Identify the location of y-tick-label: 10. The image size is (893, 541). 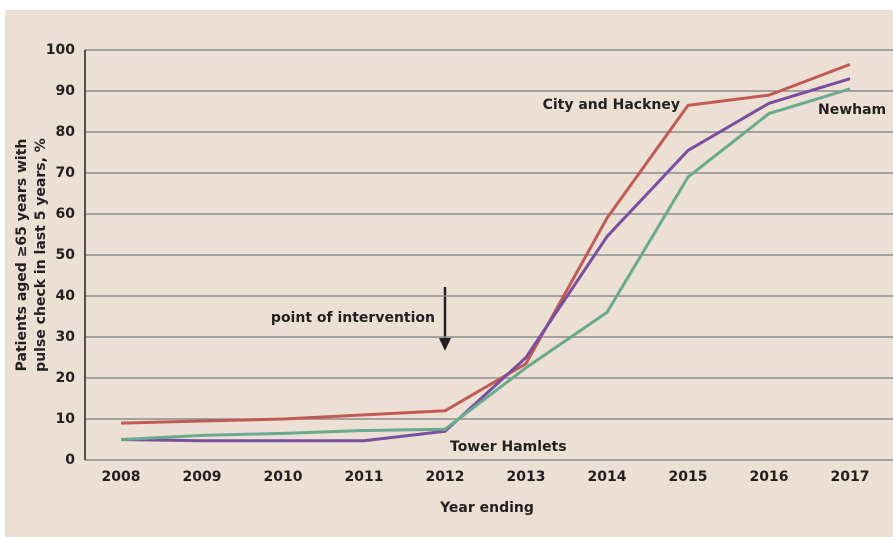
(66, 419).